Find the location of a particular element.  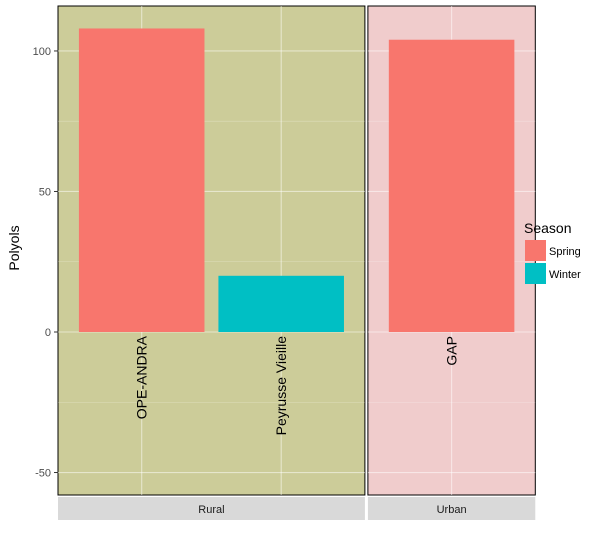

legend-key-winter is located at coordinates (535, 273).